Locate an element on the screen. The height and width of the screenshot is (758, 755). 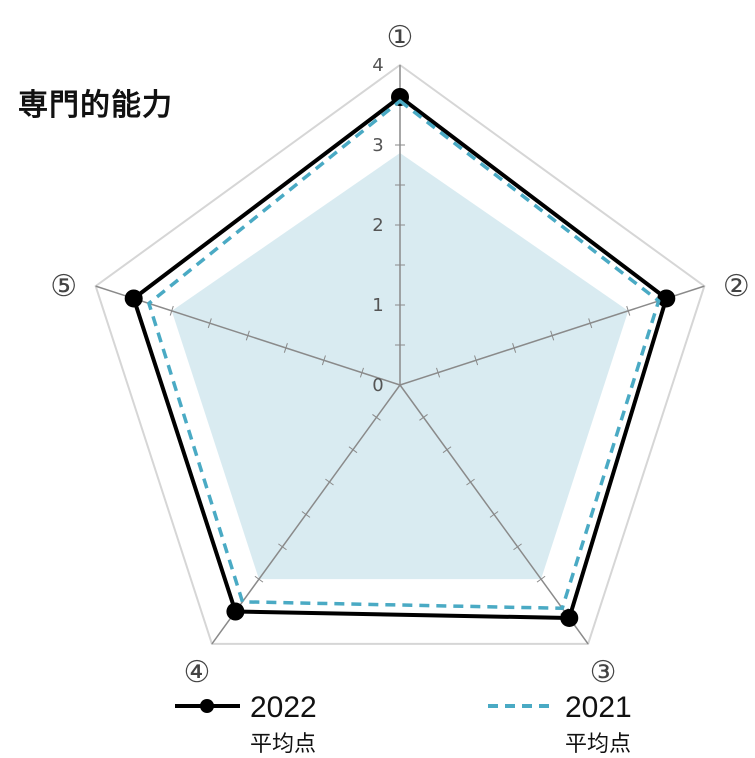
tick-label-0: 0 is located at coordinates (377, 385).